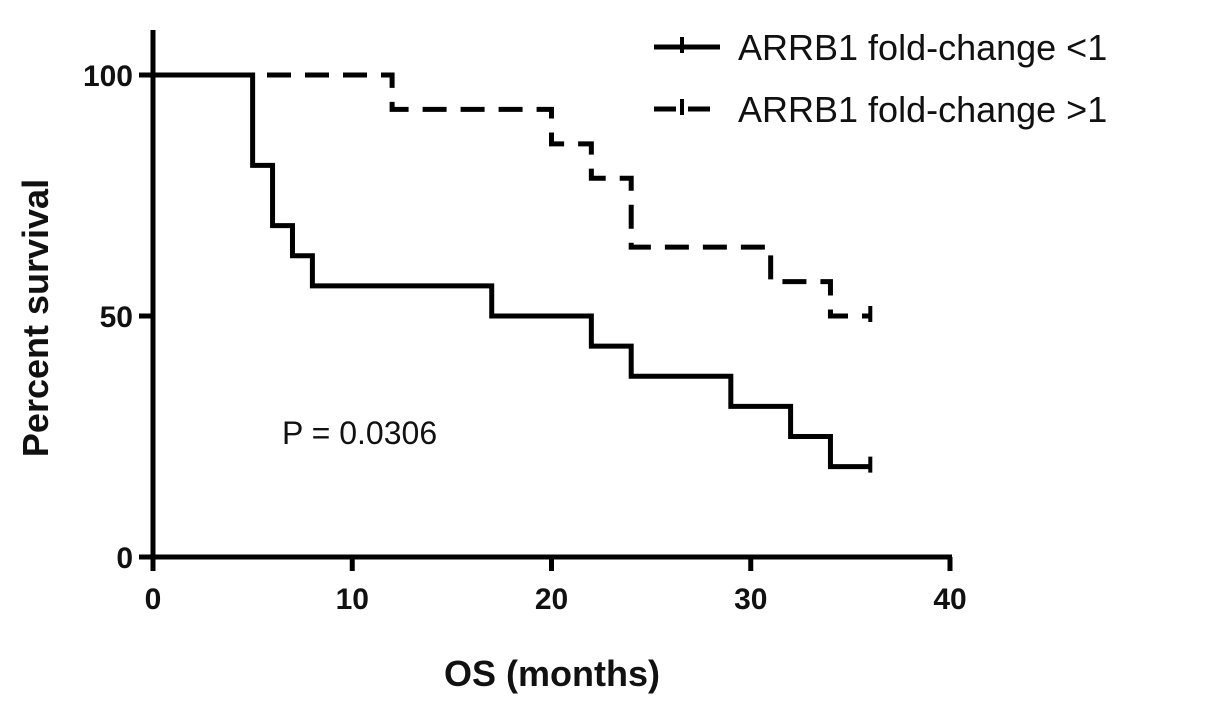  I want to click on legend-label: ARRB1 fold-change >1, so click(922, 109).